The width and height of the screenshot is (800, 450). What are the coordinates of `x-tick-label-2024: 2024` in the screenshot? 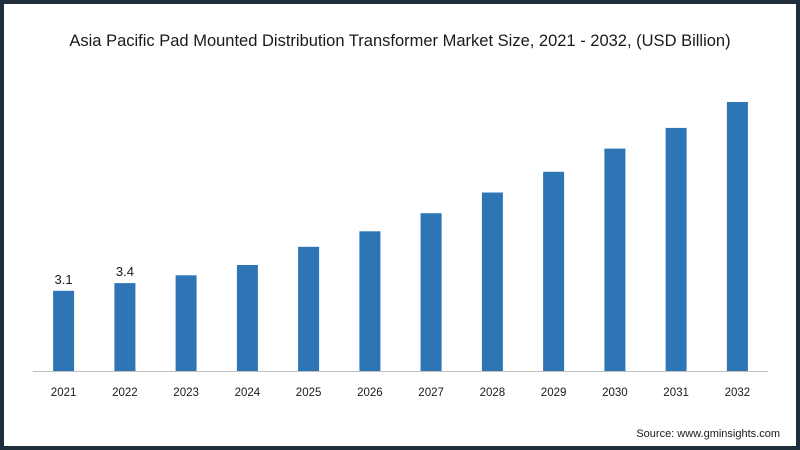 It's located at (248, 393).